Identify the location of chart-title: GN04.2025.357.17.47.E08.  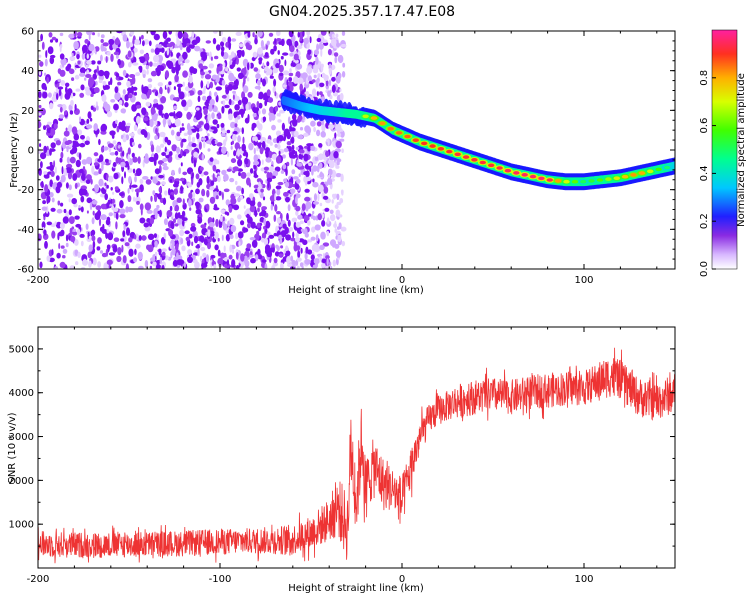
(362, 12).